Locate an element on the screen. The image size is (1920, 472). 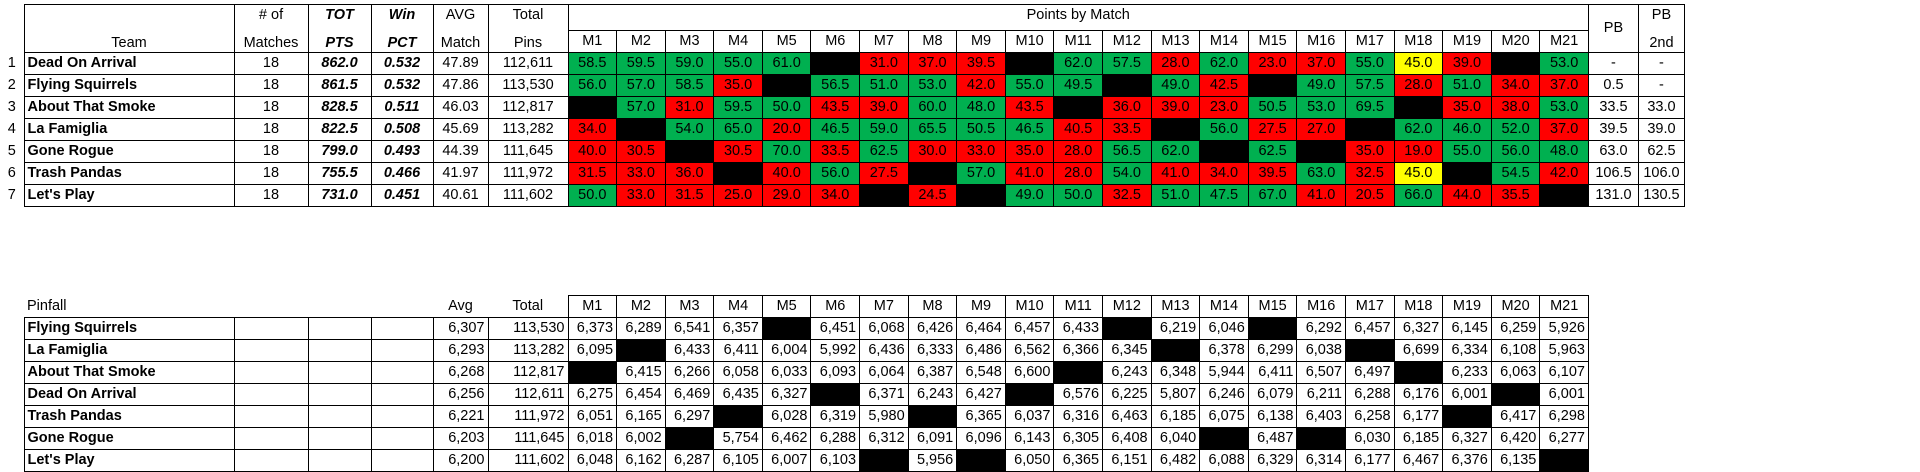
pinfall-match-cell: 6,259 is located at coordinates (1515, 328).